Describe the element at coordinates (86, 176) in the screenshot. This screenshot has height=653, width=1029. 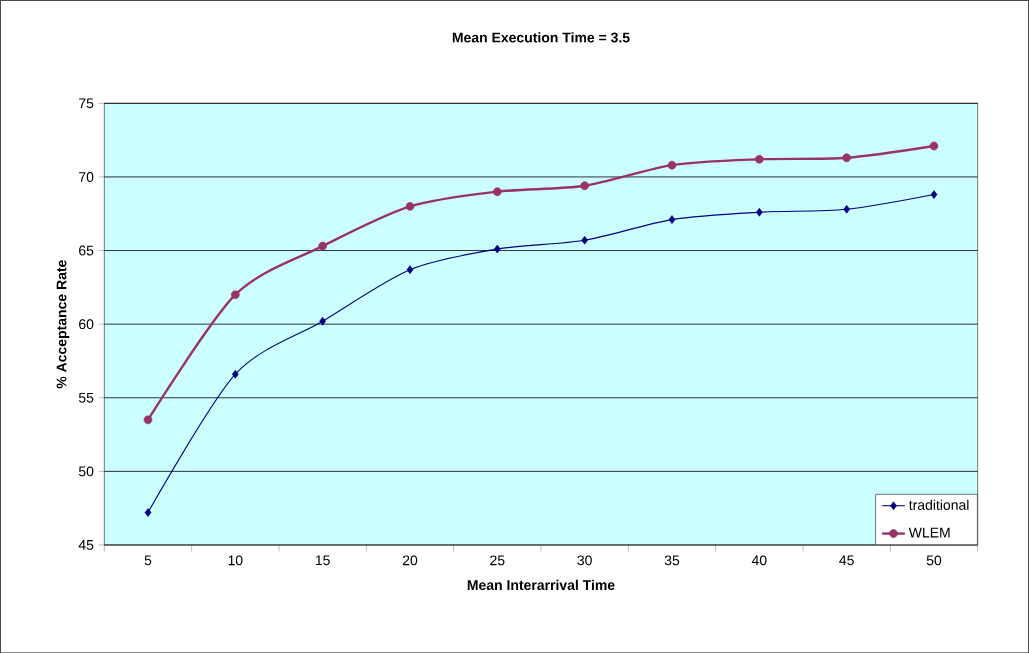
I see `y-tick-label: 70` at that location.